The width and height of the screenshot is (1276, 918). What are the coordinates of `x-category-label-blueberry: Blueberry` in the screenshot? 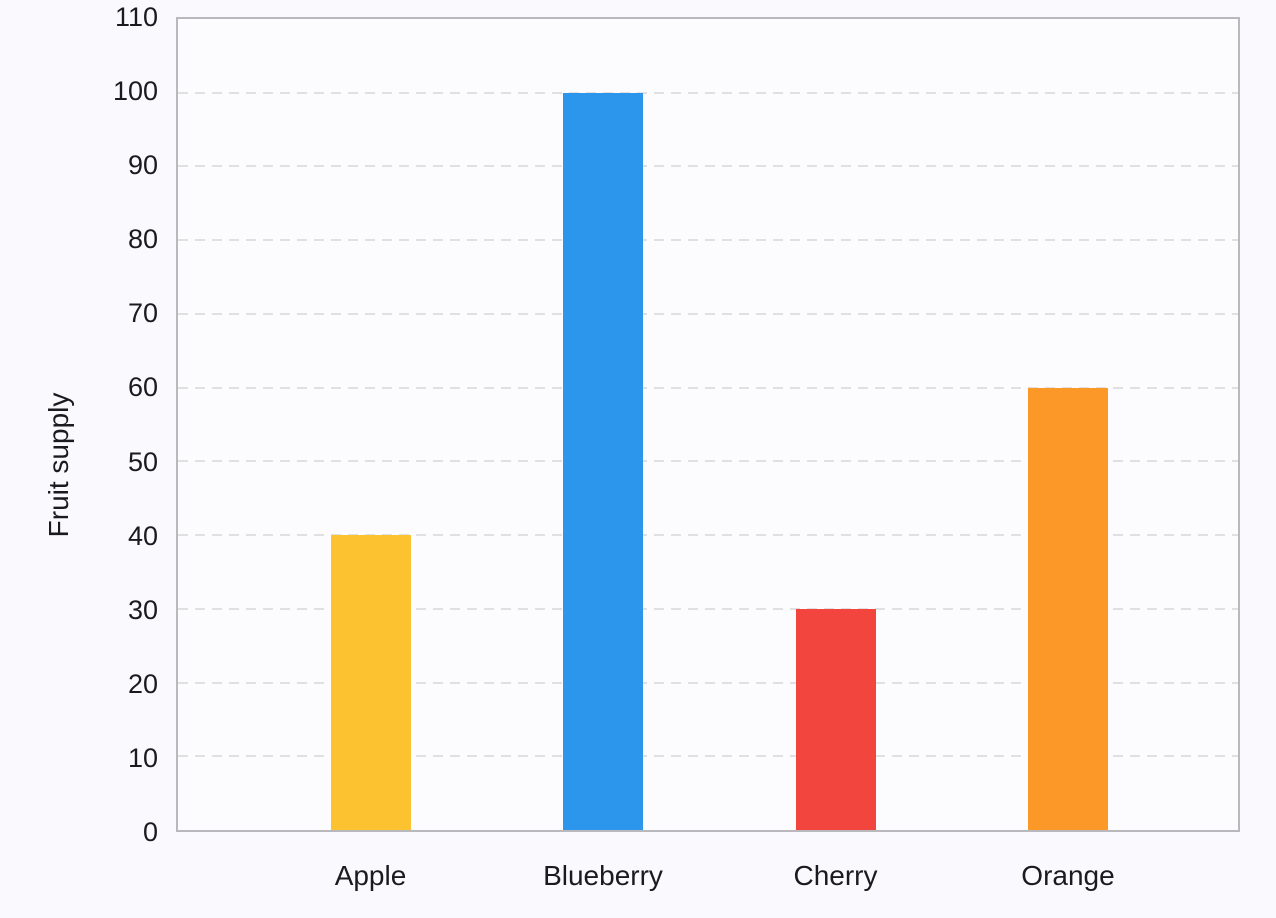 It's located at (603, 876).